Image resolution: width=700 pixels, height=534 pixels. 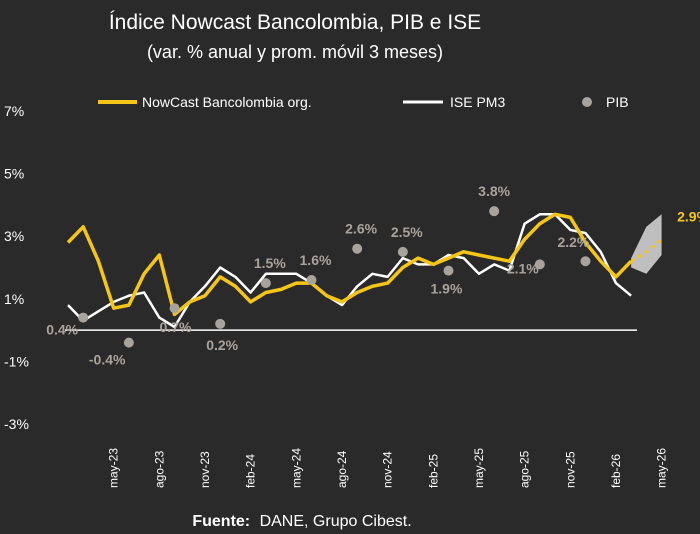 What do you see at coordinates (587, 102) in the screenshot?
I see `legend-pib-swatch` at bounding box center [587, 102].